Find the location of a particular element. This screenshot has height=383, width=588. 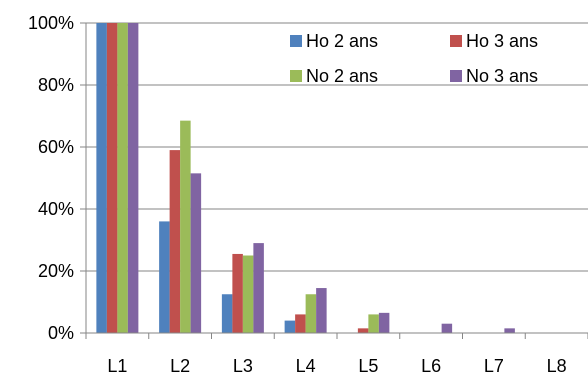

bar-no-3-ans-l5 is located at coordinates (384, 322).